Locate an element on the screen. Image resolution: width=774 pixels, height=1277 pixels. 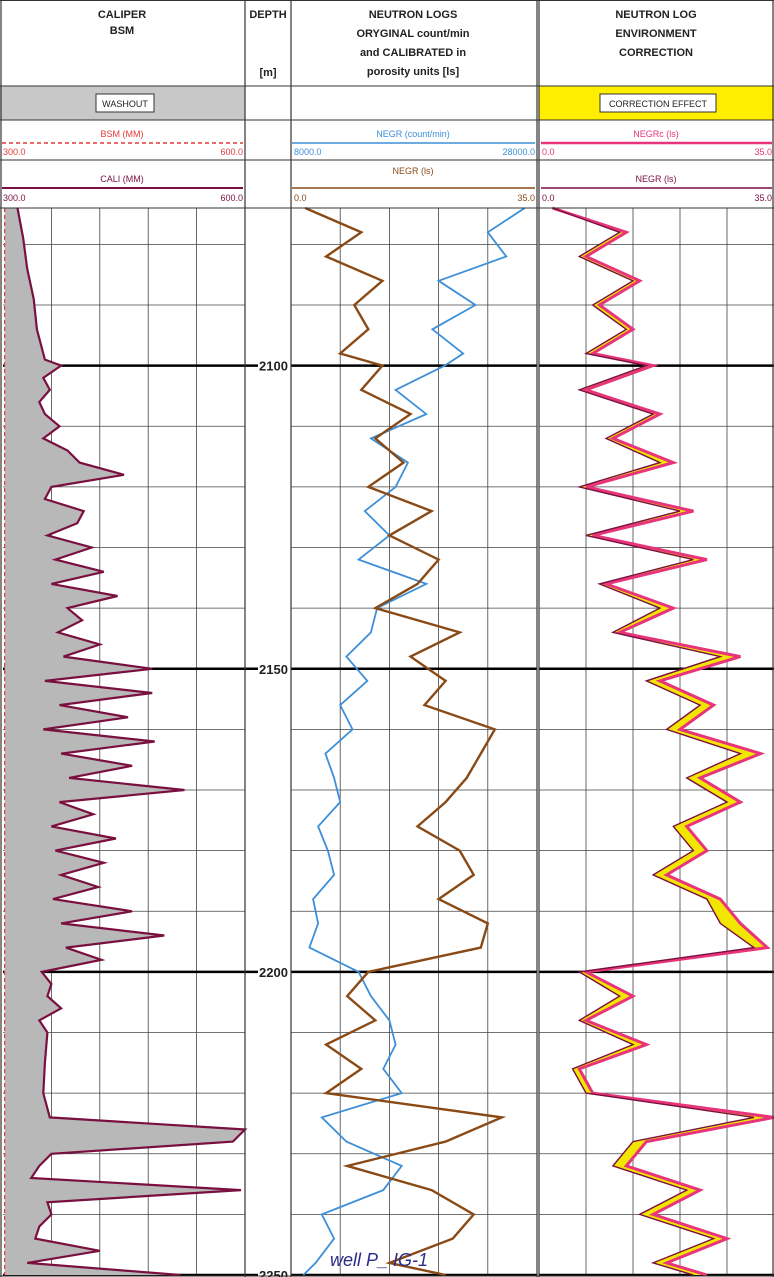
negr-count-scale-min: 8000.0 is located at coordinates (308, 152).